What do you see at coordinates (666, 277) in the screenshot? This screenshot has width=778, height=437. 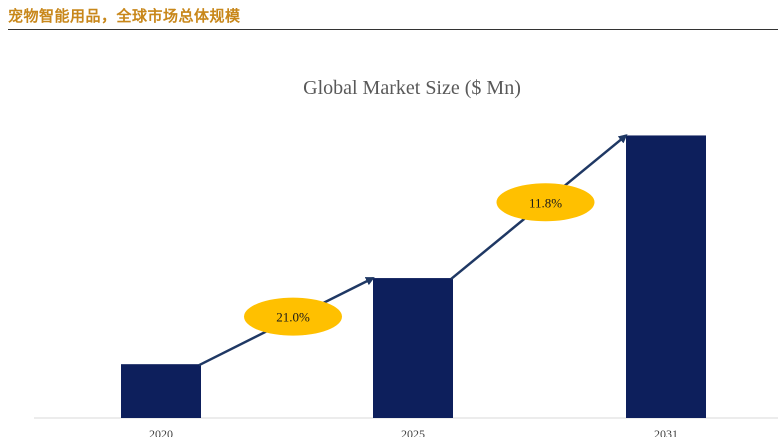 I see `bar-2031` at bounding box center [666, 277].